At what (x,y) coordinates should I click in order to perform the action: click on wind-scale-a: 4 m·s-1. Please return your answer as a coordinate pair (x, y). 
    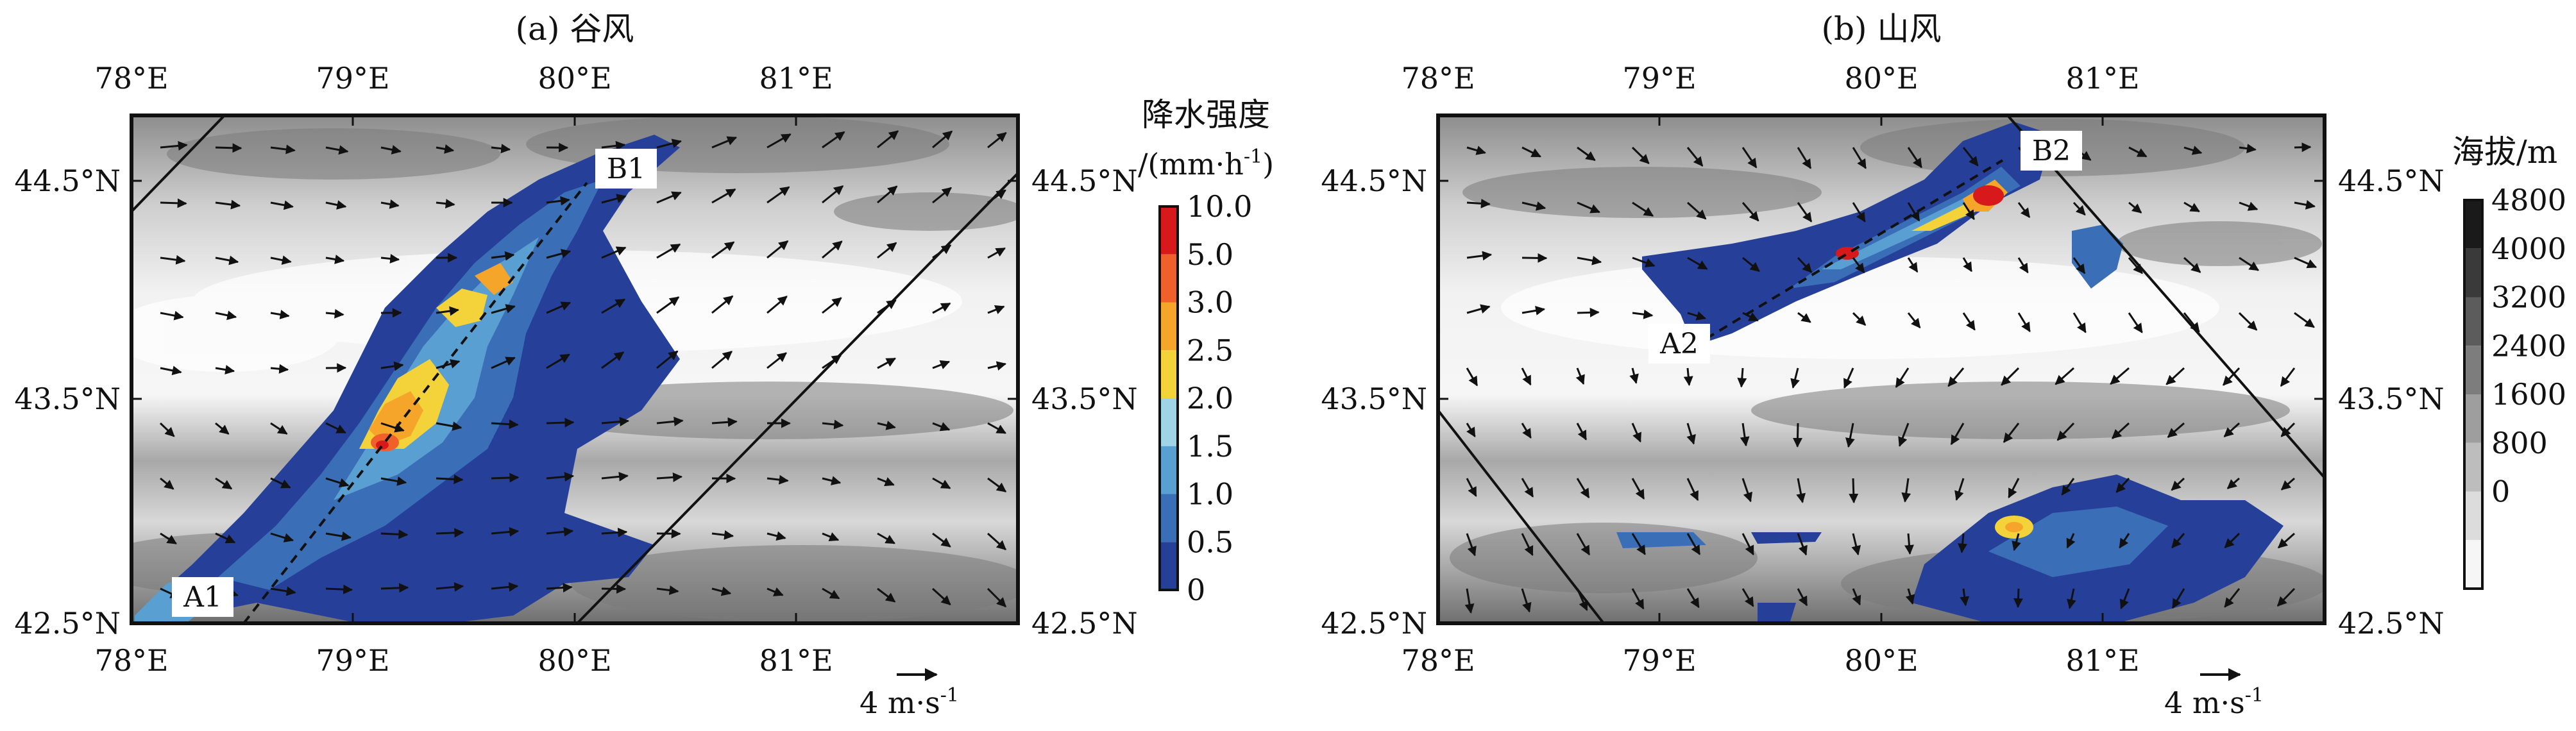
    Looking at the image, I should click on (909, 697).